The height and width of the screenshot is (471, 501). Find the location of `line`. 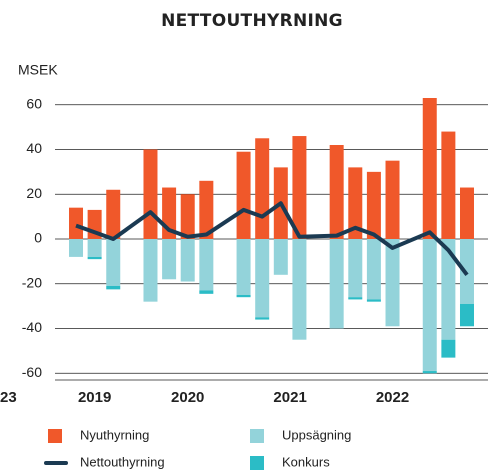

line is located at coordinates (272, 239).